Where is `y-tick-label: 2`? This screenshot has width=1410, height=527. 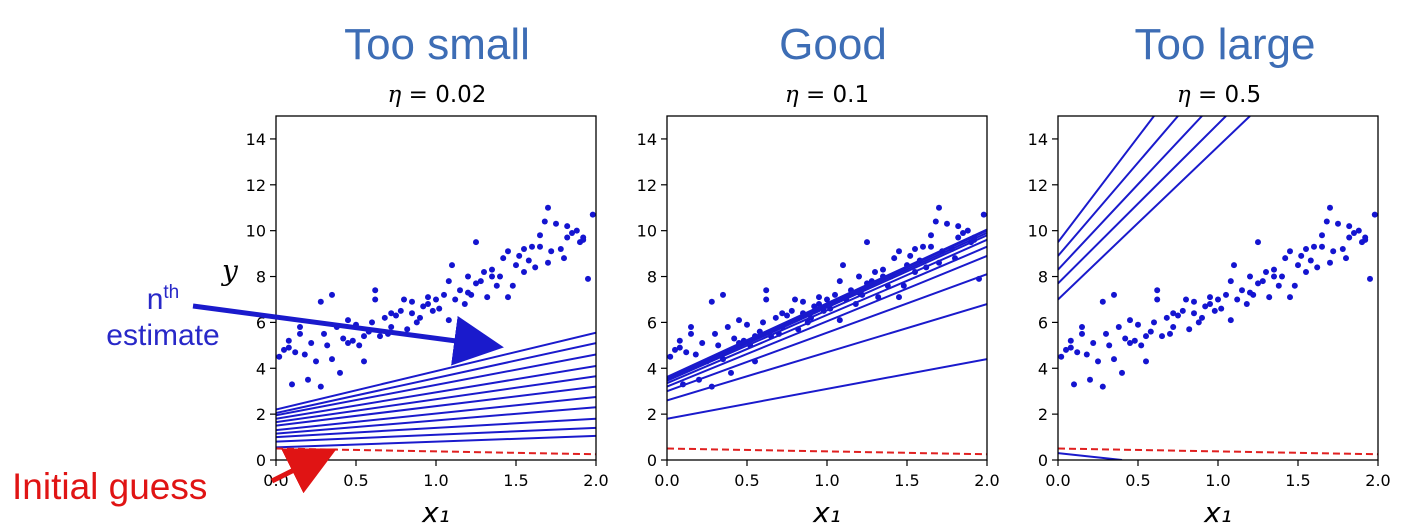
y-tick-label: 2 is located at coordinates (652, 414).